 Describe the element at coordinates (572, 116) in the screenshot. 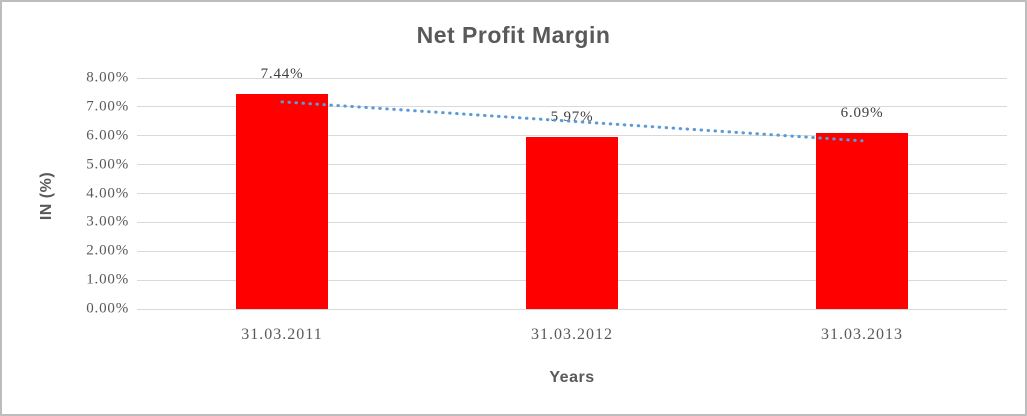

I see `bar-data-label: 5.97%` at that location.